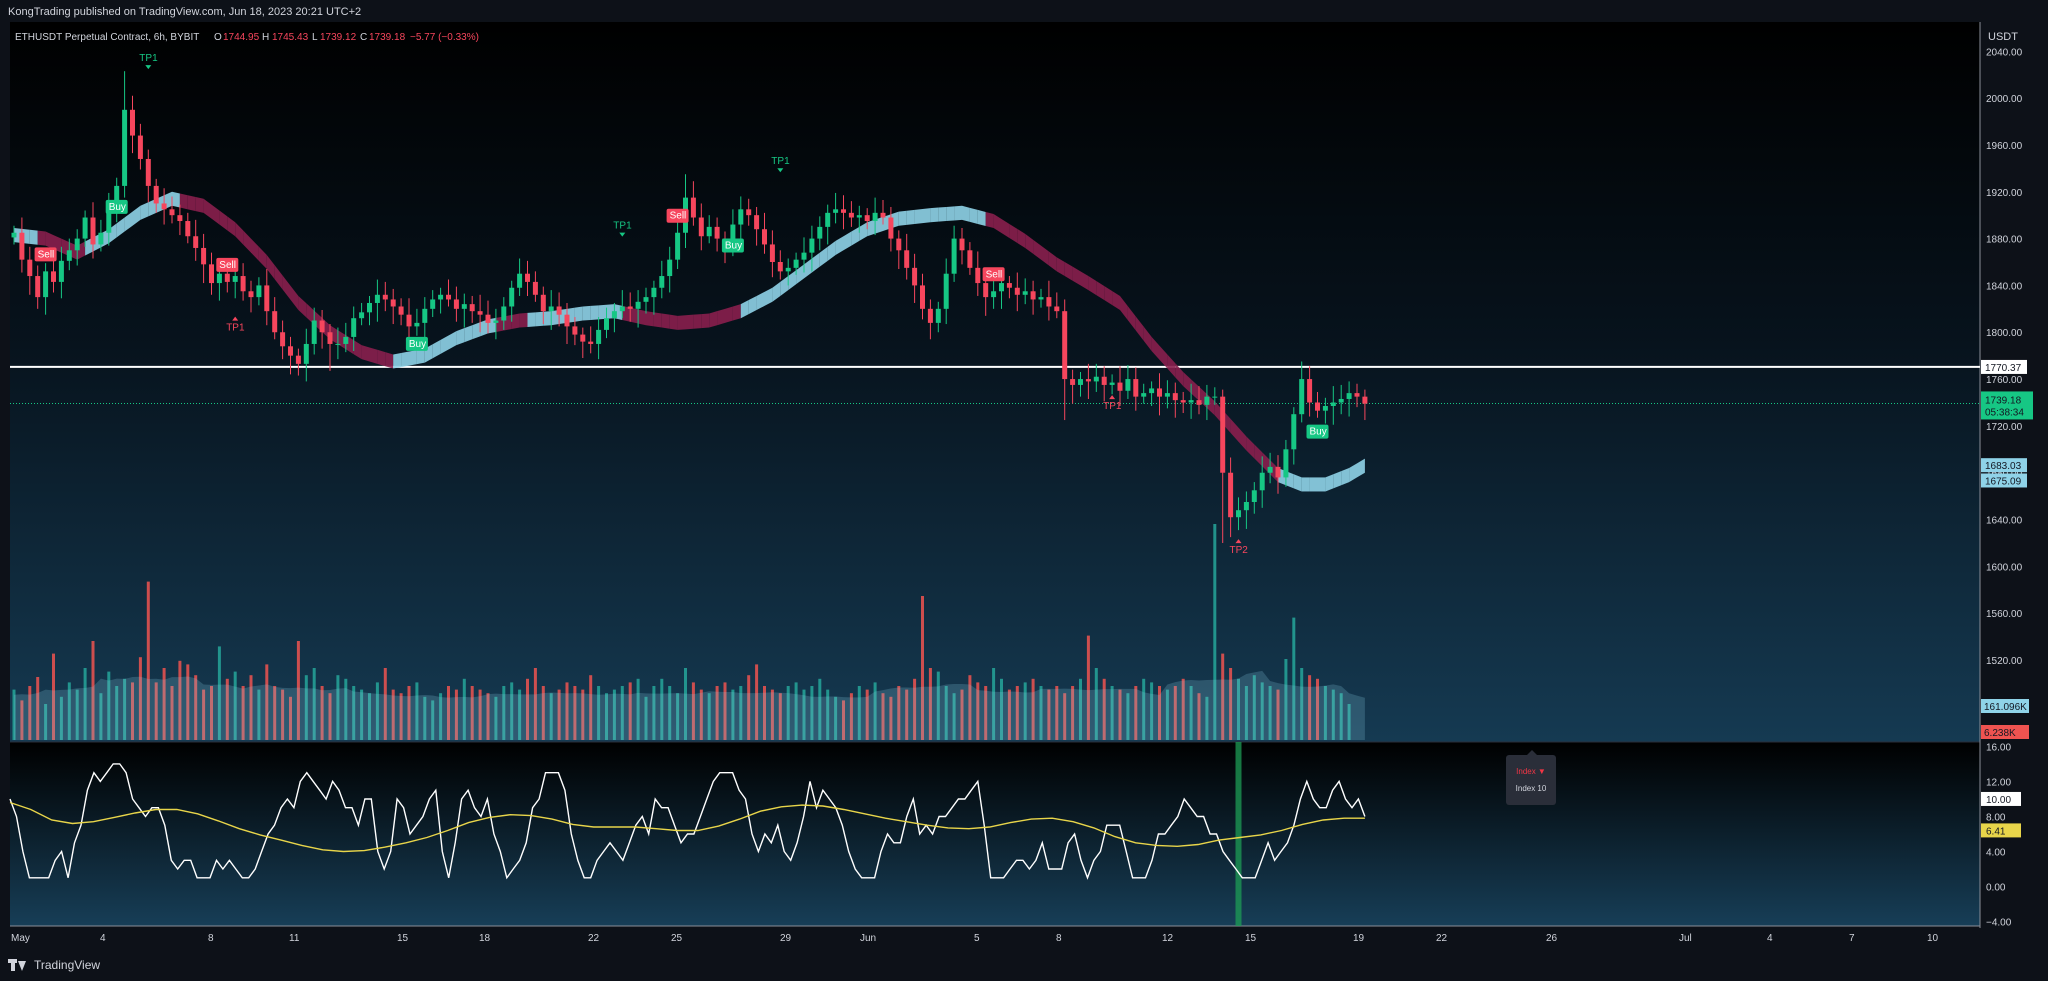  What do you see at coordinates (338, 37) in the screenshot?
I see `legend-low: 1739.12` at bounding box center [338, 37].